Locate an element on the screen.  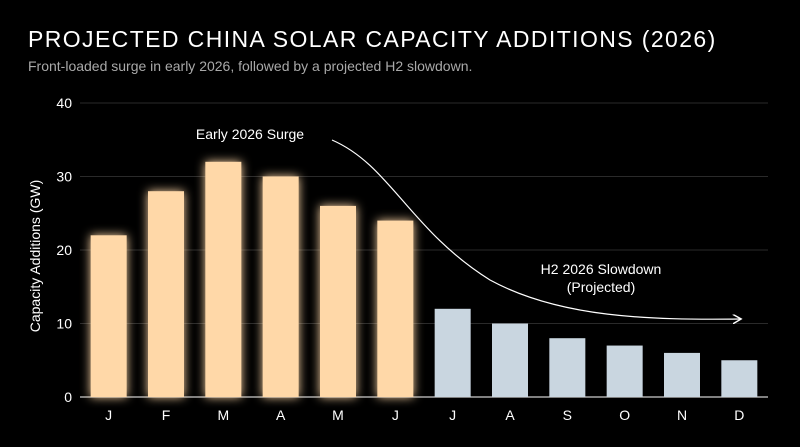
x-tick-label: N is located at coordinates (682, 415).